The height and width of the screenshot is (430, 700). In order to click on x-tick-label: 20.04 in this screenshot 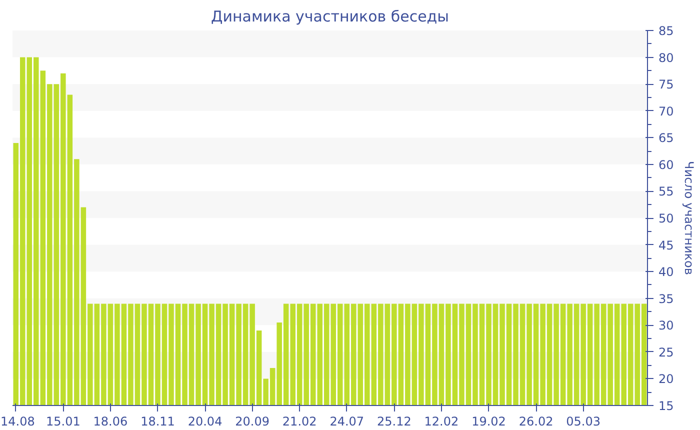, I will do `click(205, 421)`.